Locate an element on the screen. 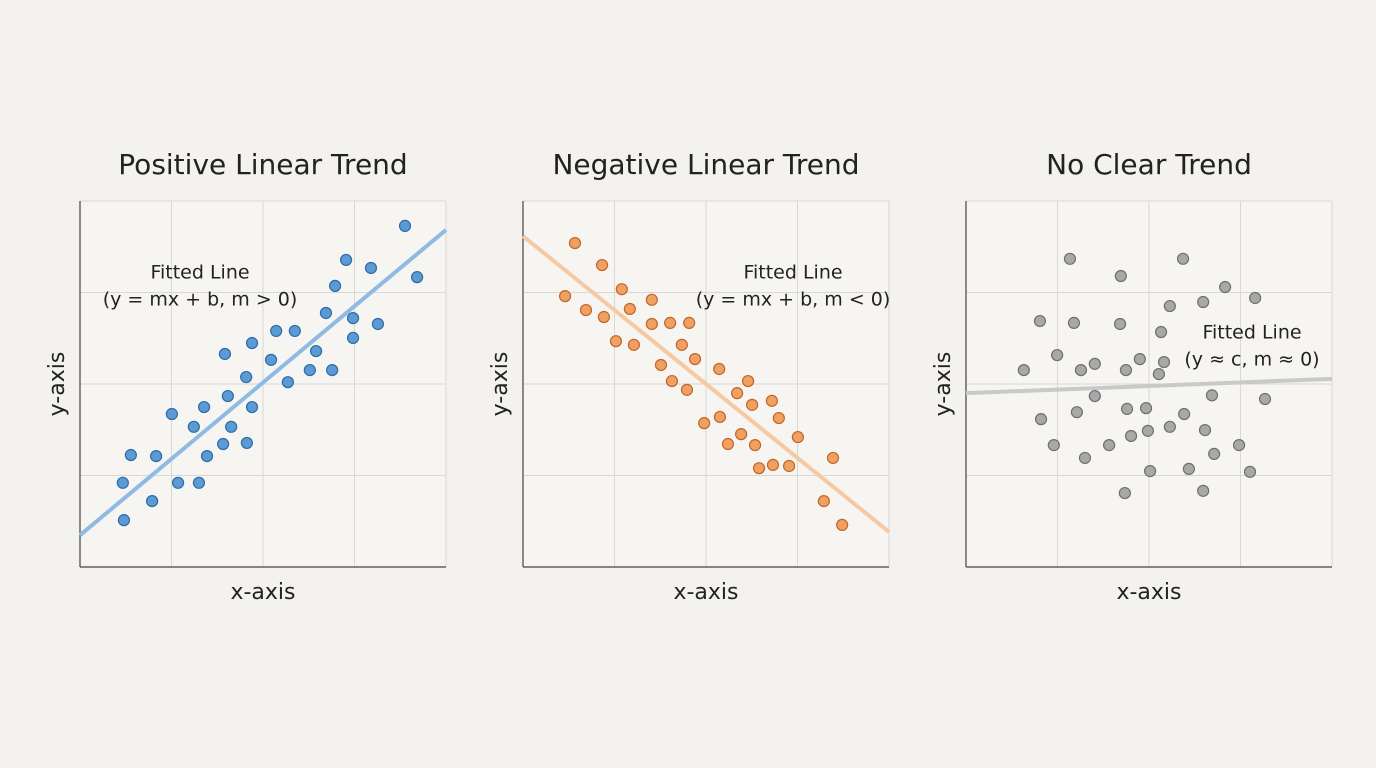 The width and height of the screenshot is (1376, 768). chart-title: No Clear Trend is located at coordinates (1149, 164).